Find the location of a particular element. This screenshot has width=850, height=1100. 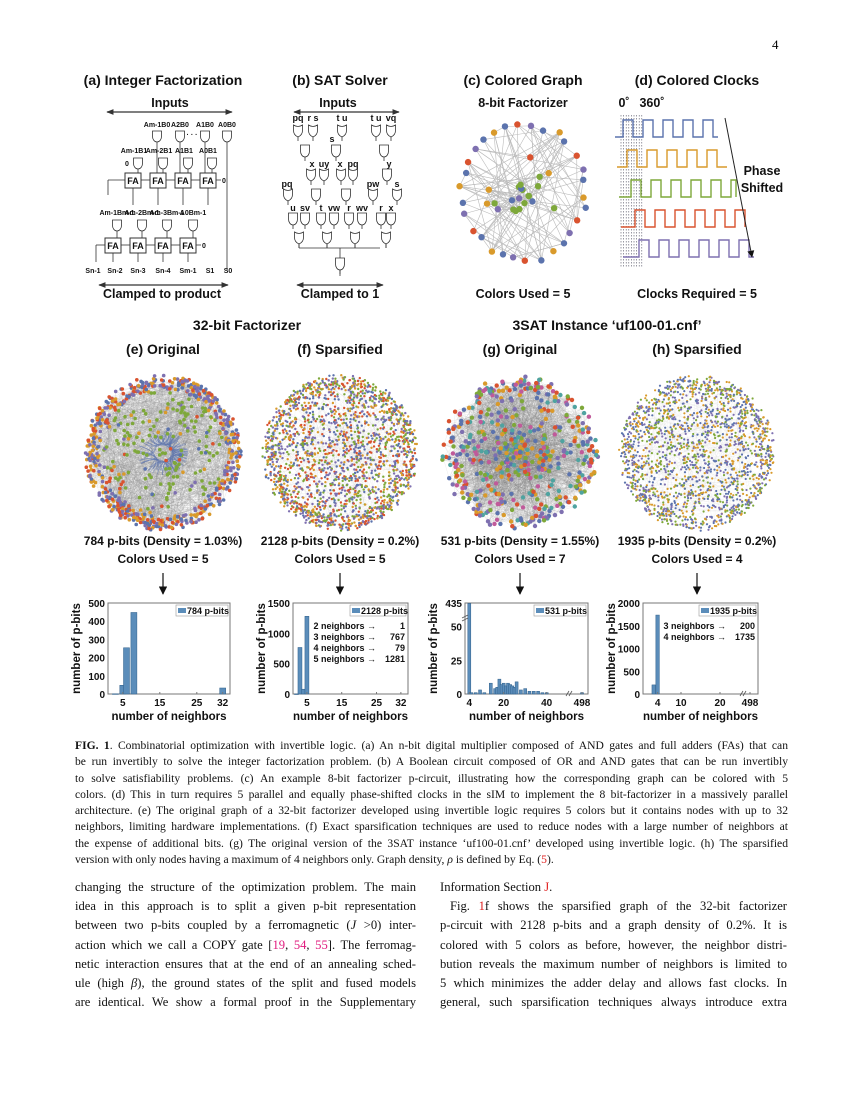

output-label: Sm-1 is located at coordinates (187, 271).